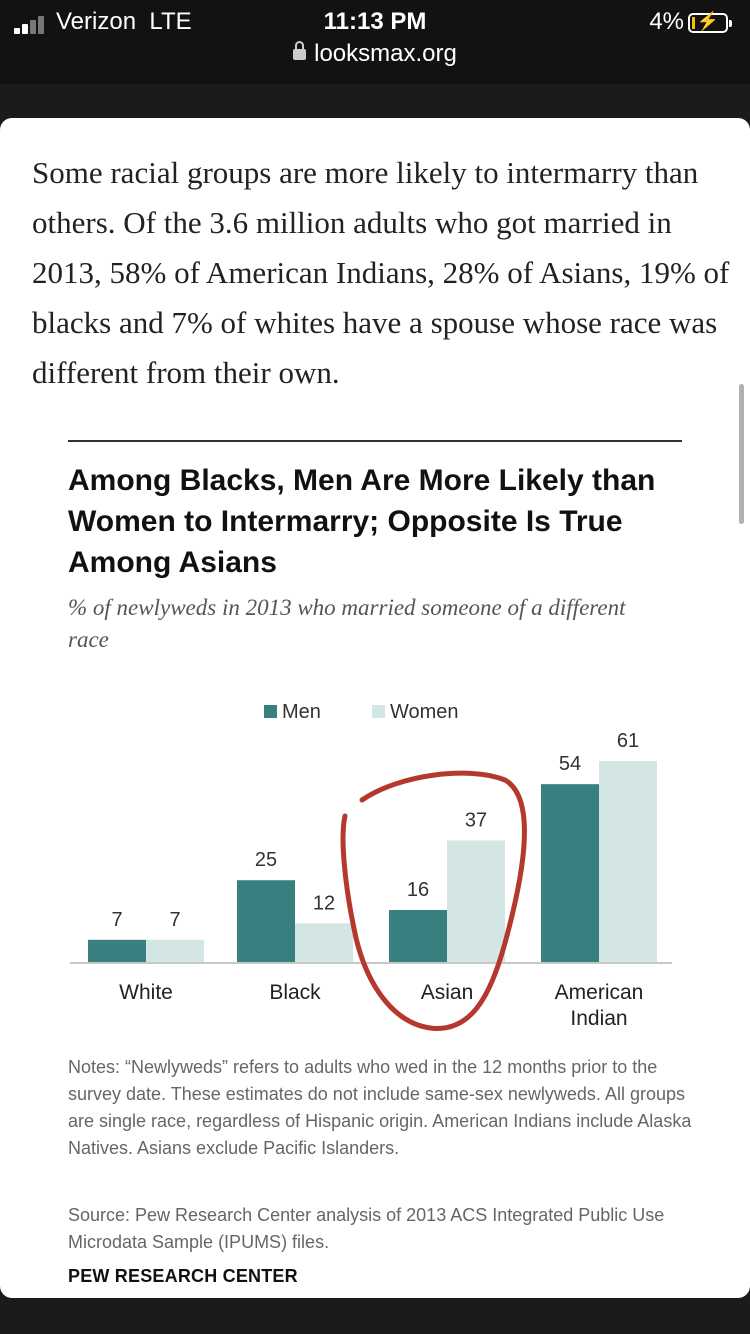 The width and height of the screenshot is (750, 1334). I want to click on scrollbar-thumb, so click(741, 454).